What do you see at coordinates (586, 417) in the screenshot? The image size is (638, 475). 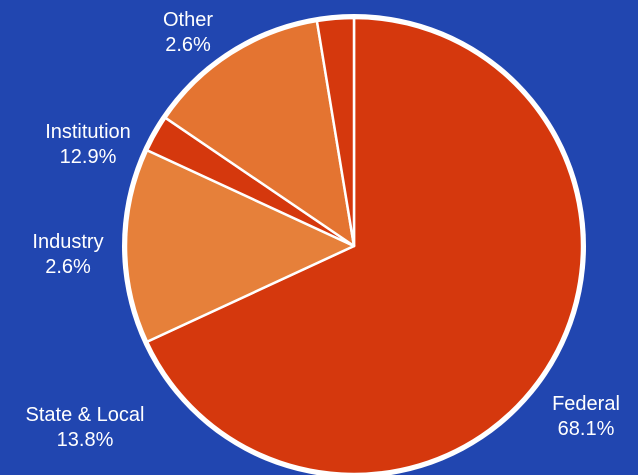 I see `label-federal: Federal 68.1%` at bounding box center [586, 417].